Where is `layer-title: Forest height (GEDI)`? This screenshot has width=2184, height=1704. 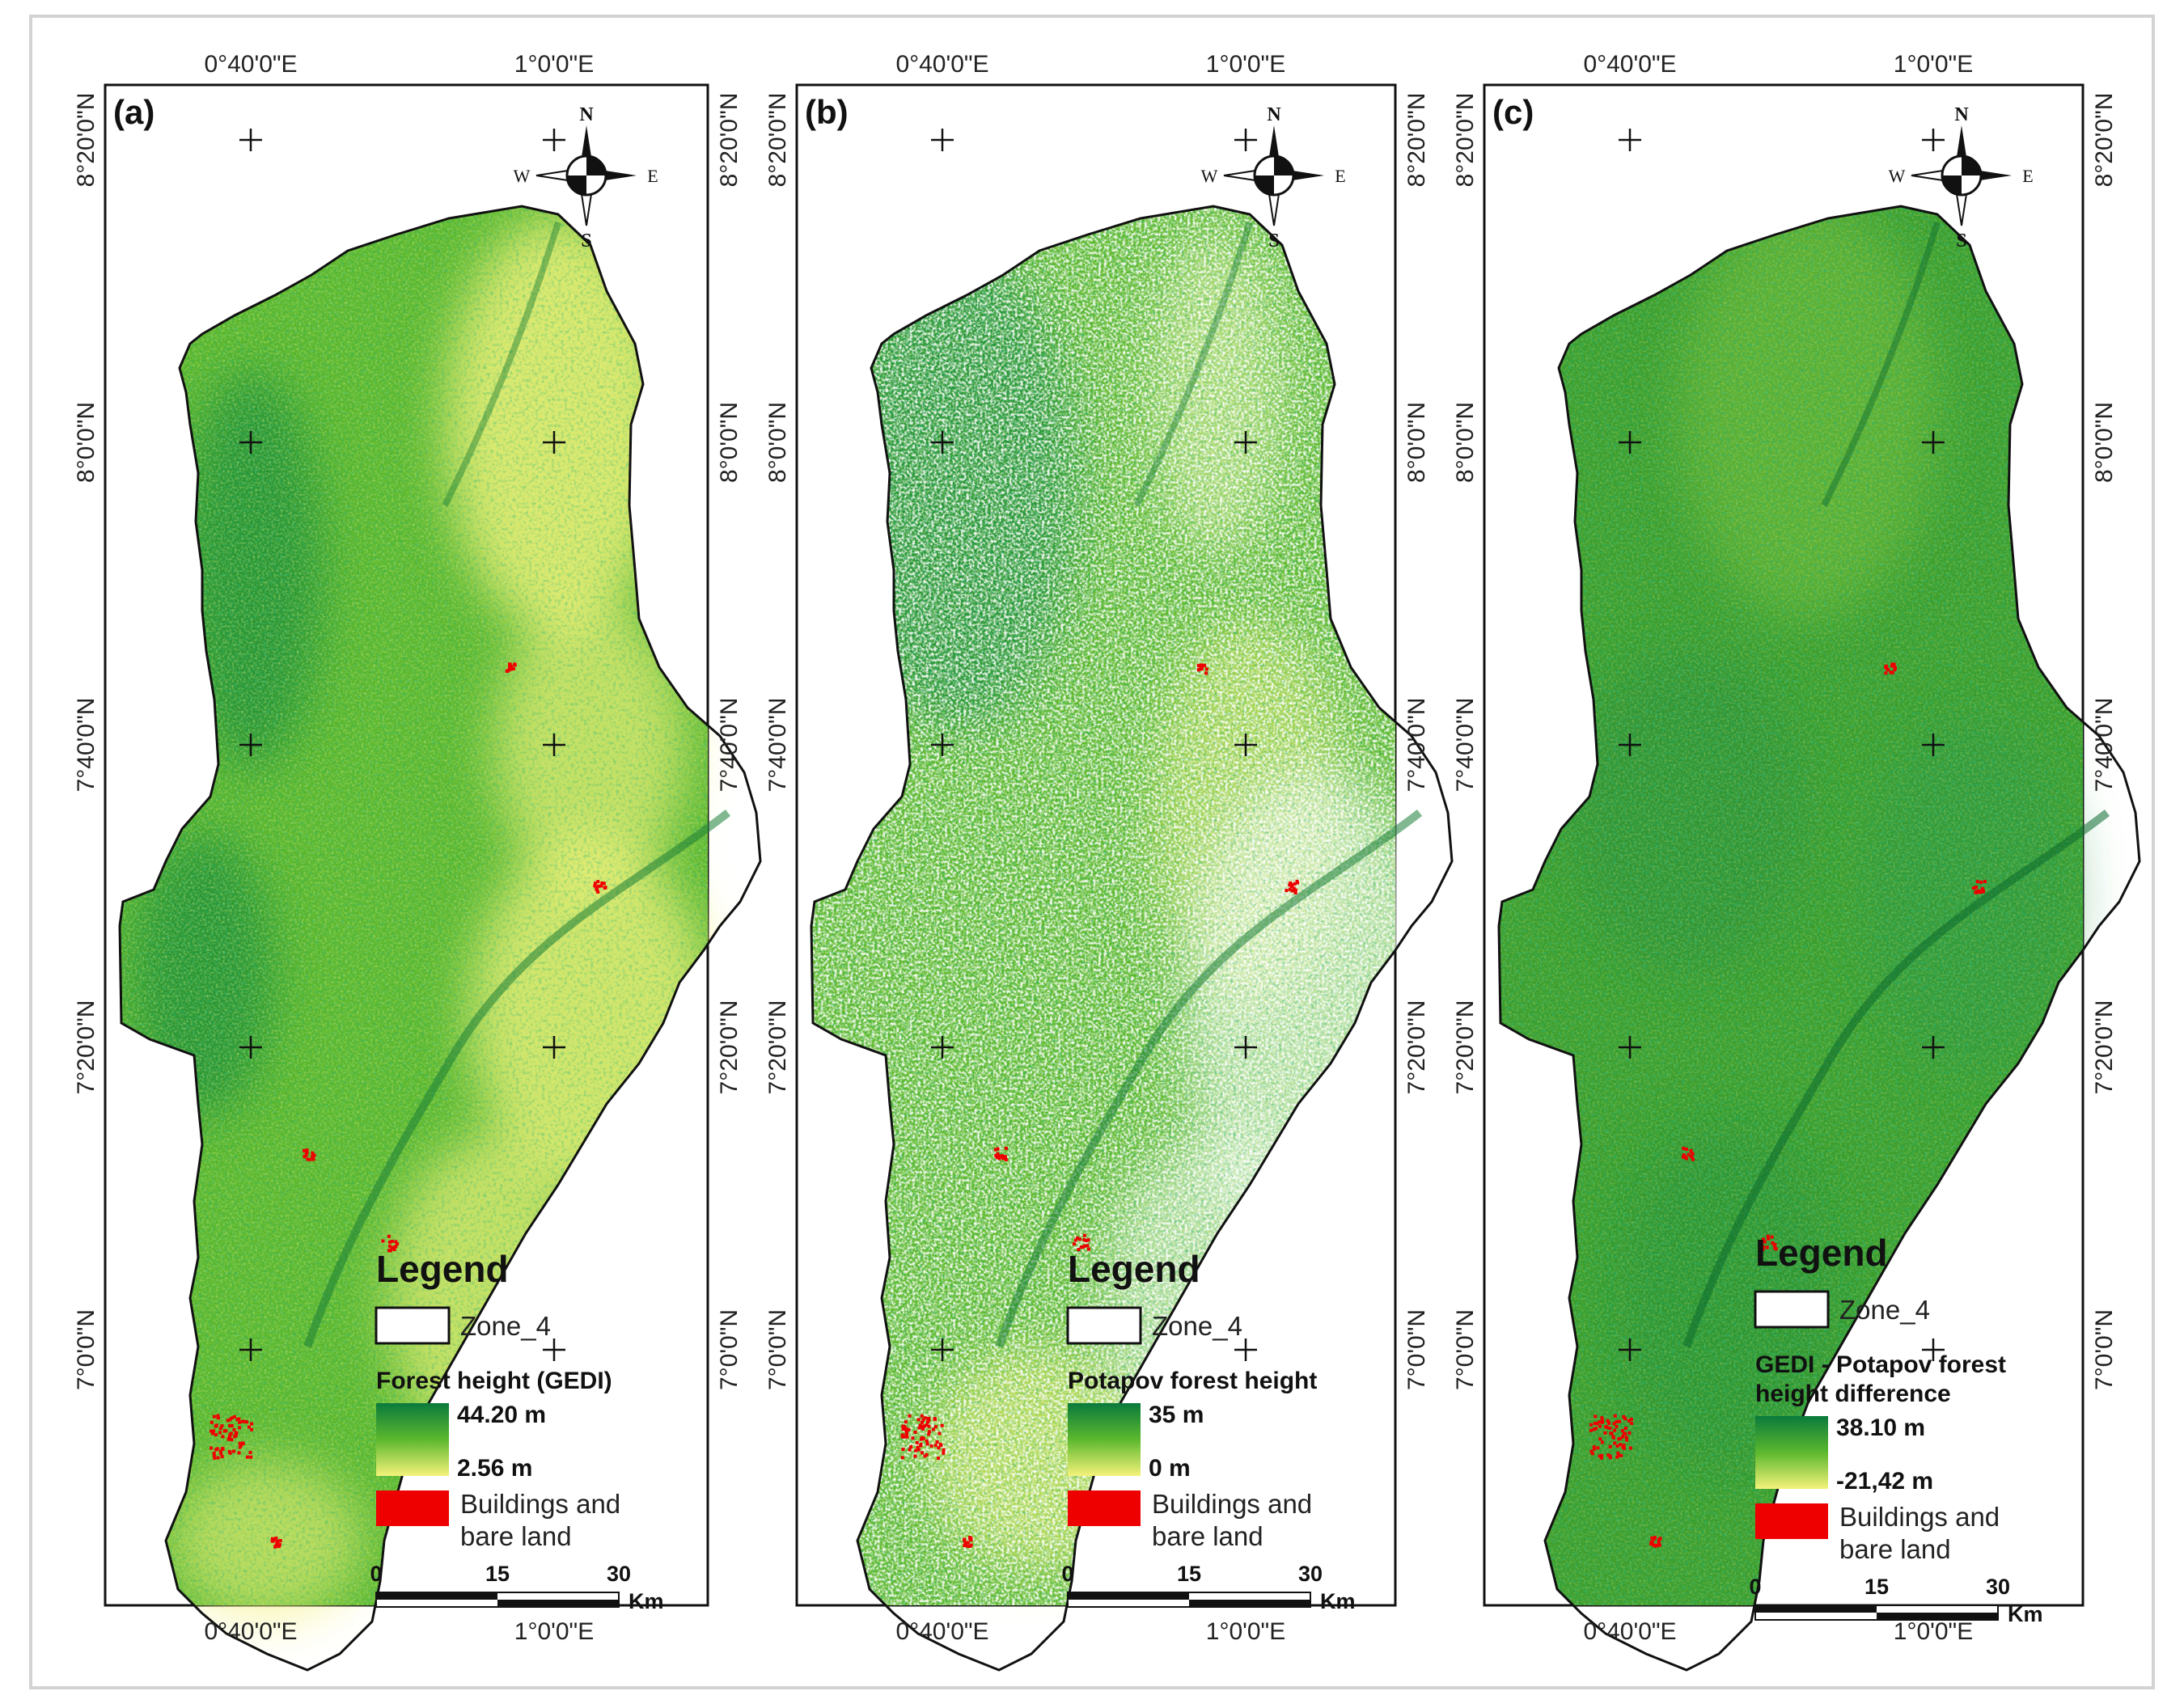 layer-title: Forest height (GEDI) is located at coordinates (494, 1381).